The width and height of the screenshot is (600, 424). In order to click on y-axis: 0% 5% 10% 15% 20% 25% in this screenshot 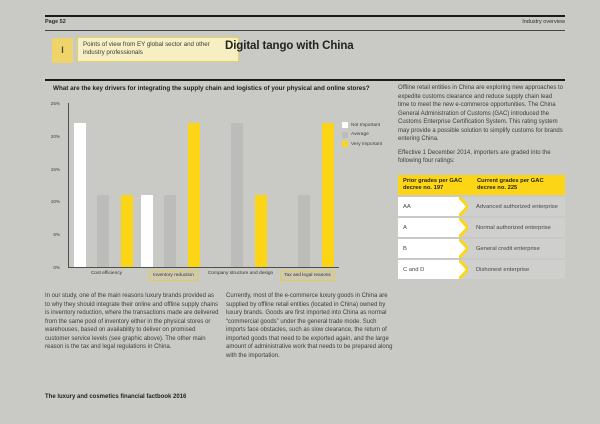, I will do `click(52, 185)`.